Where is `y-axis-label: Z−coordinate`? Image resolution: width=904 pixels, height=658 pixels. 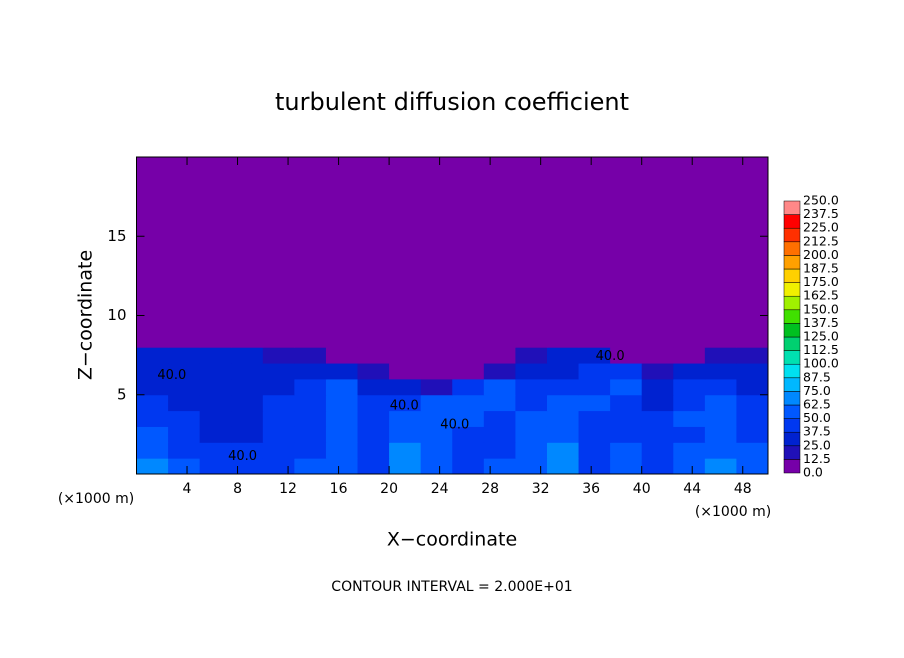 y-axis-label: Z−coordinate is located at coordinates (86, 315).